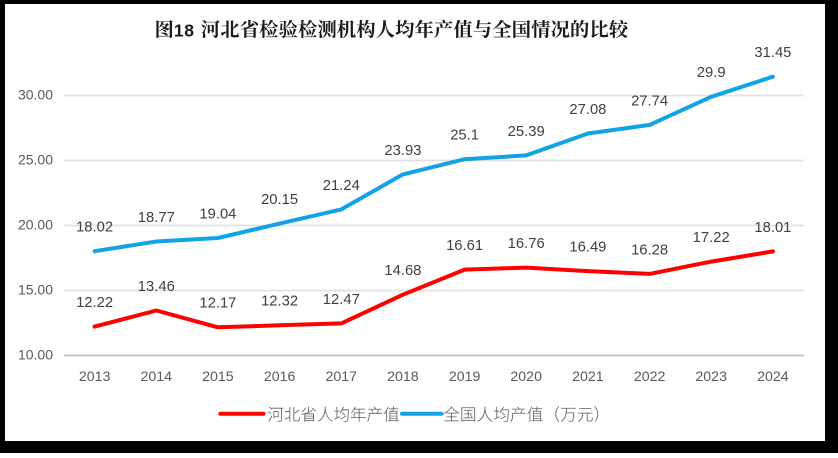  What do you see at coordinates (402, 271) in the screenshot?
I see `svg-text: 14.68` at bounding box center [402, 271].